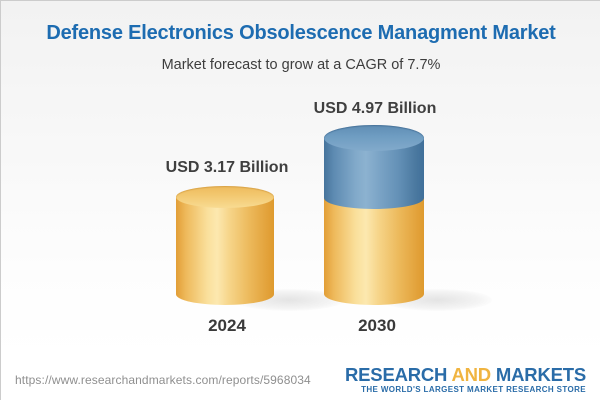 The width and height of the screenshot is (600, 401). What do you see at coordinates (225, 251) in the screenshot?
I see `bar-2024-cylinder` at bounding box center [225, 251].